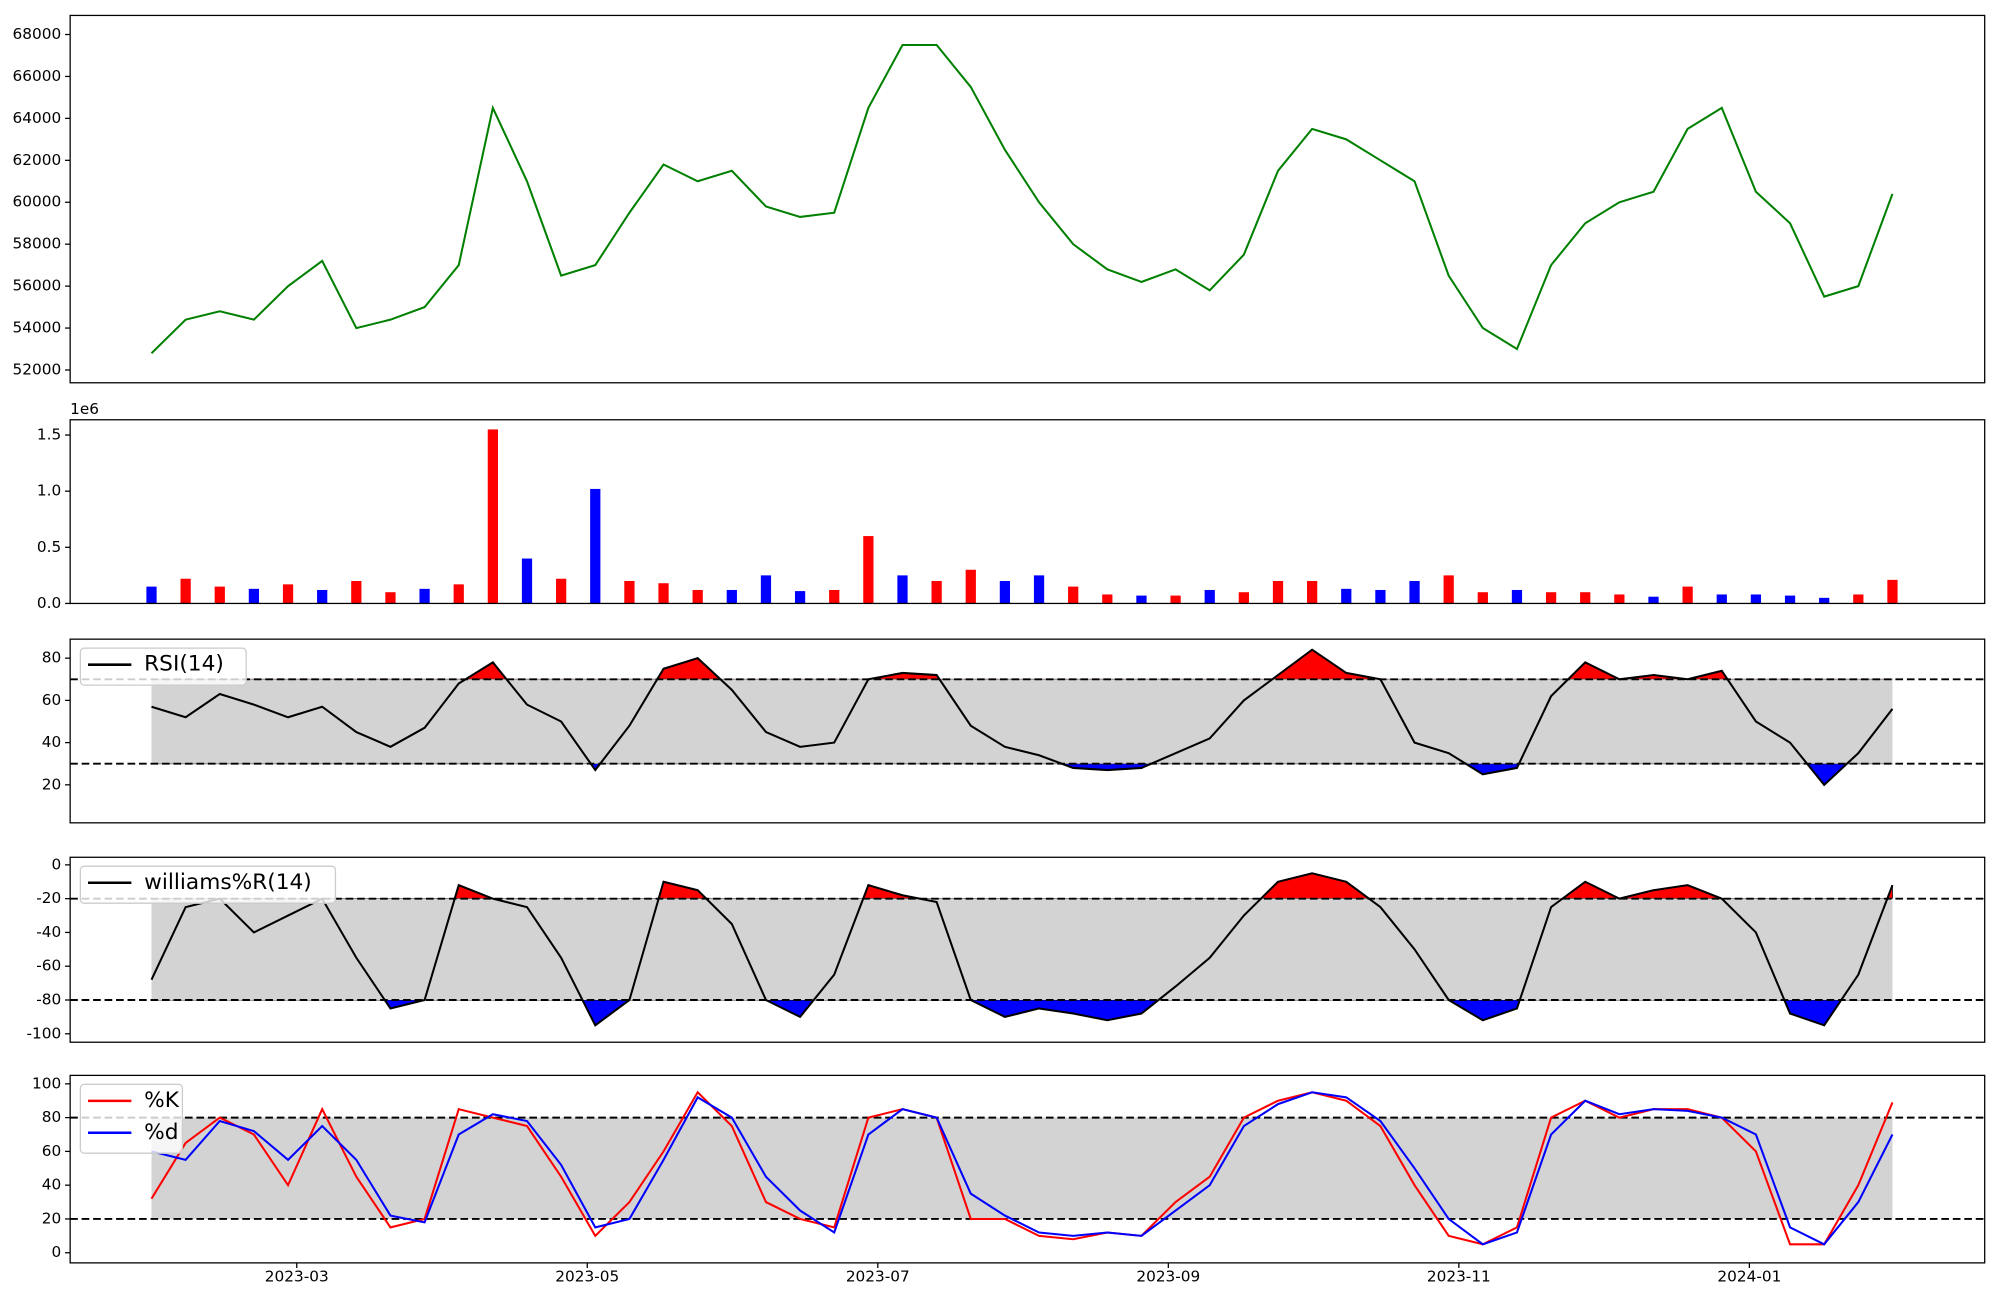 The width and height of the screenshot is (2000, 1300). What do you see at coordinates (48, 932) in the screenshot?
I see `y-tick-label: -40` at bounding box center [48, 932].